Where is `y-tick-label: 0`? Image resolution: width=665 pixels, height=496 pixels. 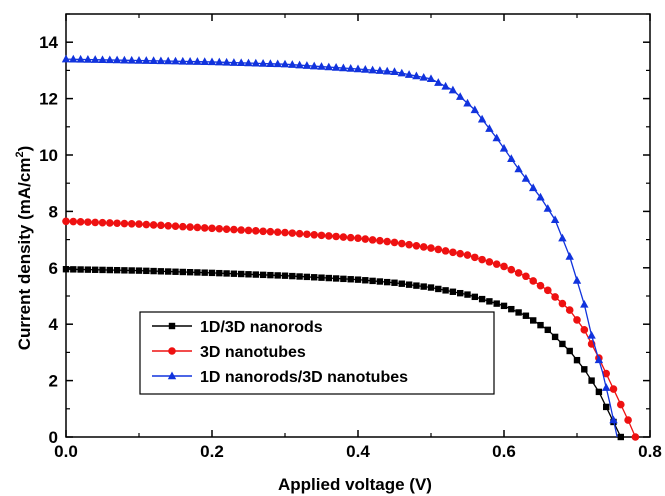 y-tick-label: 0 is located at coordinates (53, 437).